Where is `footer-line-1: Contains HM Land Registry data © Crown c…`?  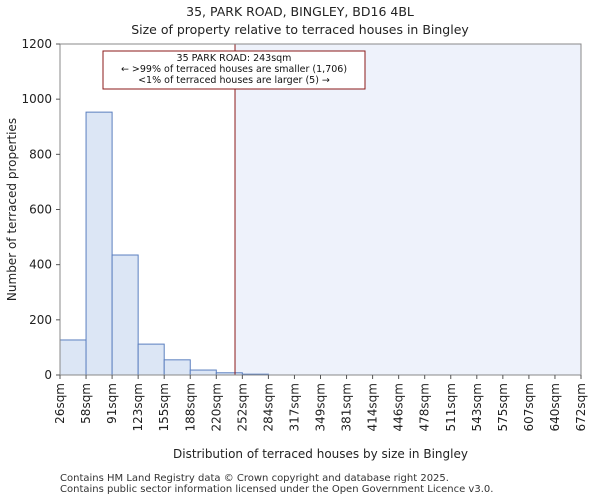 footer-line-1: Contains HM Land Registry data © Crown c… is located at coordinates (254, 478).